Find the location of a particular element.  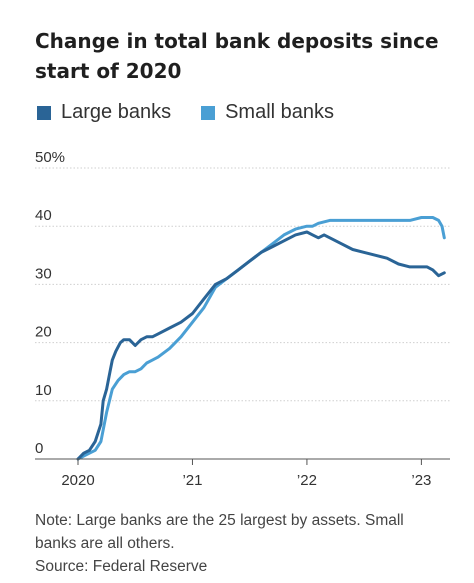

source-line: Source: Federal Reserve is located at coordinates (121, 566).